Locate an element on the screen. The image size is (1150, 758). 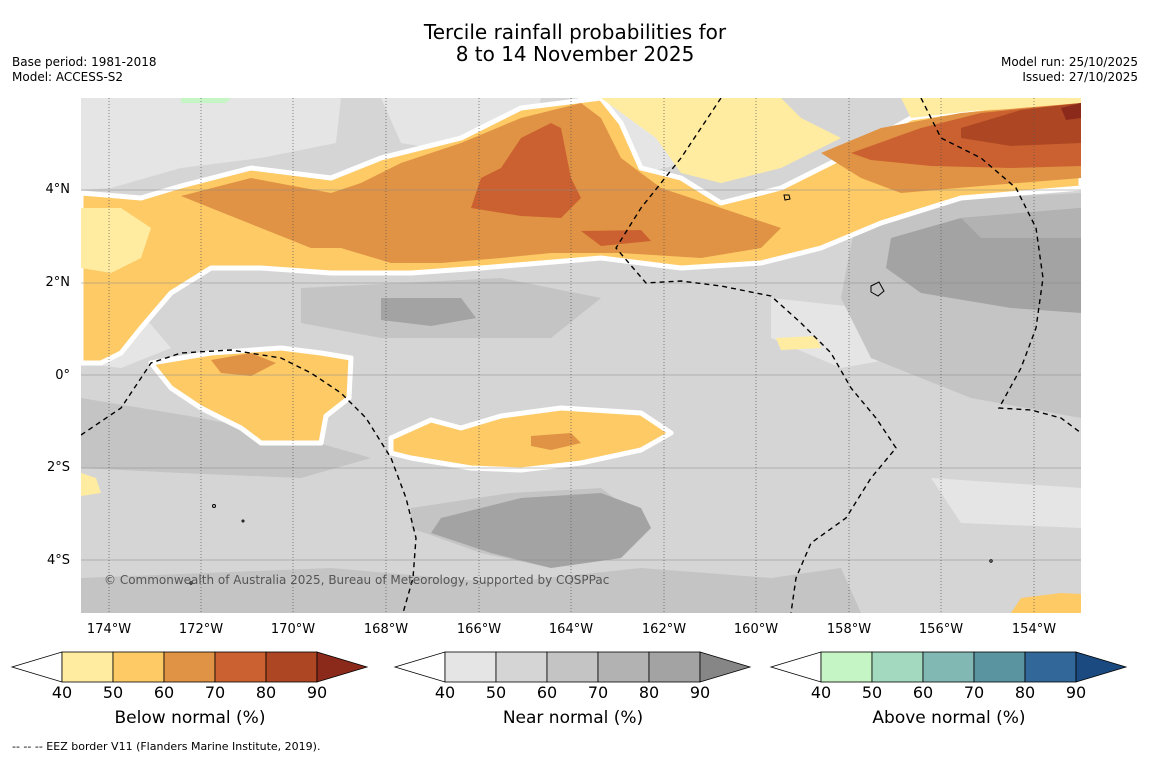
title-line-1: Tercile rainfall probabilities for is located at coordinates (575, 32).